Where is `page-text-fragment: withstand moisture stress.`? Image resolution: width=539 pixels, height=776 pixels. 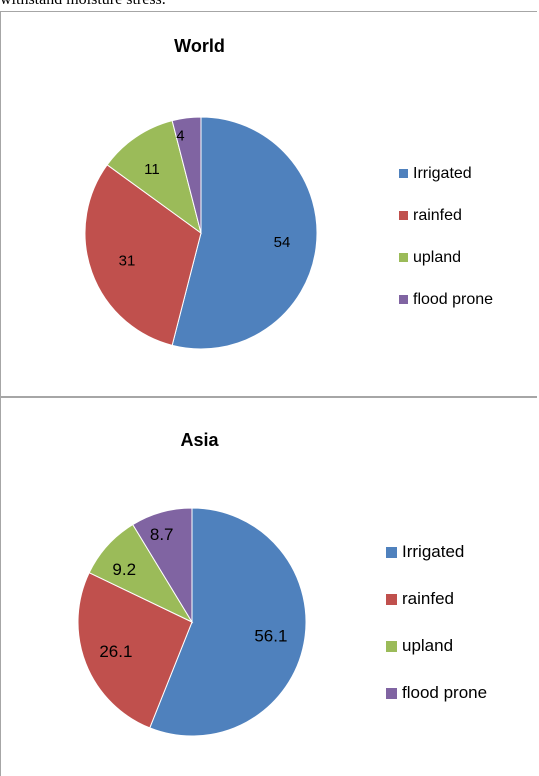 page-text-fragment: withstand moisture stress. is located at coordinates (83, 5).